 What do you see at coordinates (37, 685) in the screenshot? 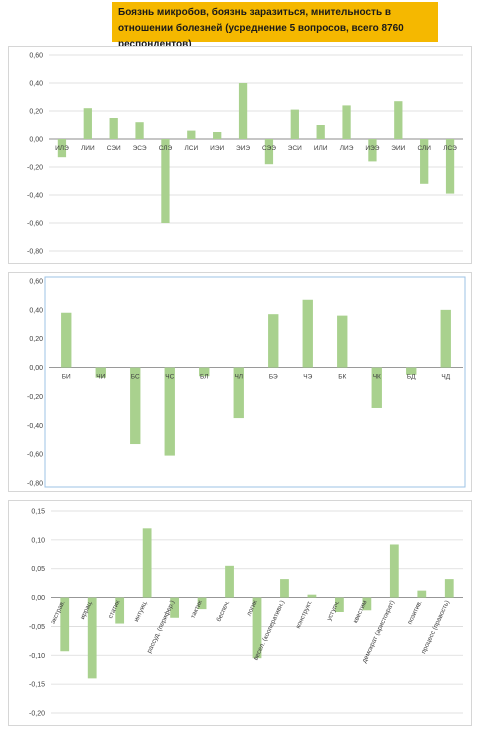
I see `y-tick-label: -0,15` at bounding box center [37, 685].